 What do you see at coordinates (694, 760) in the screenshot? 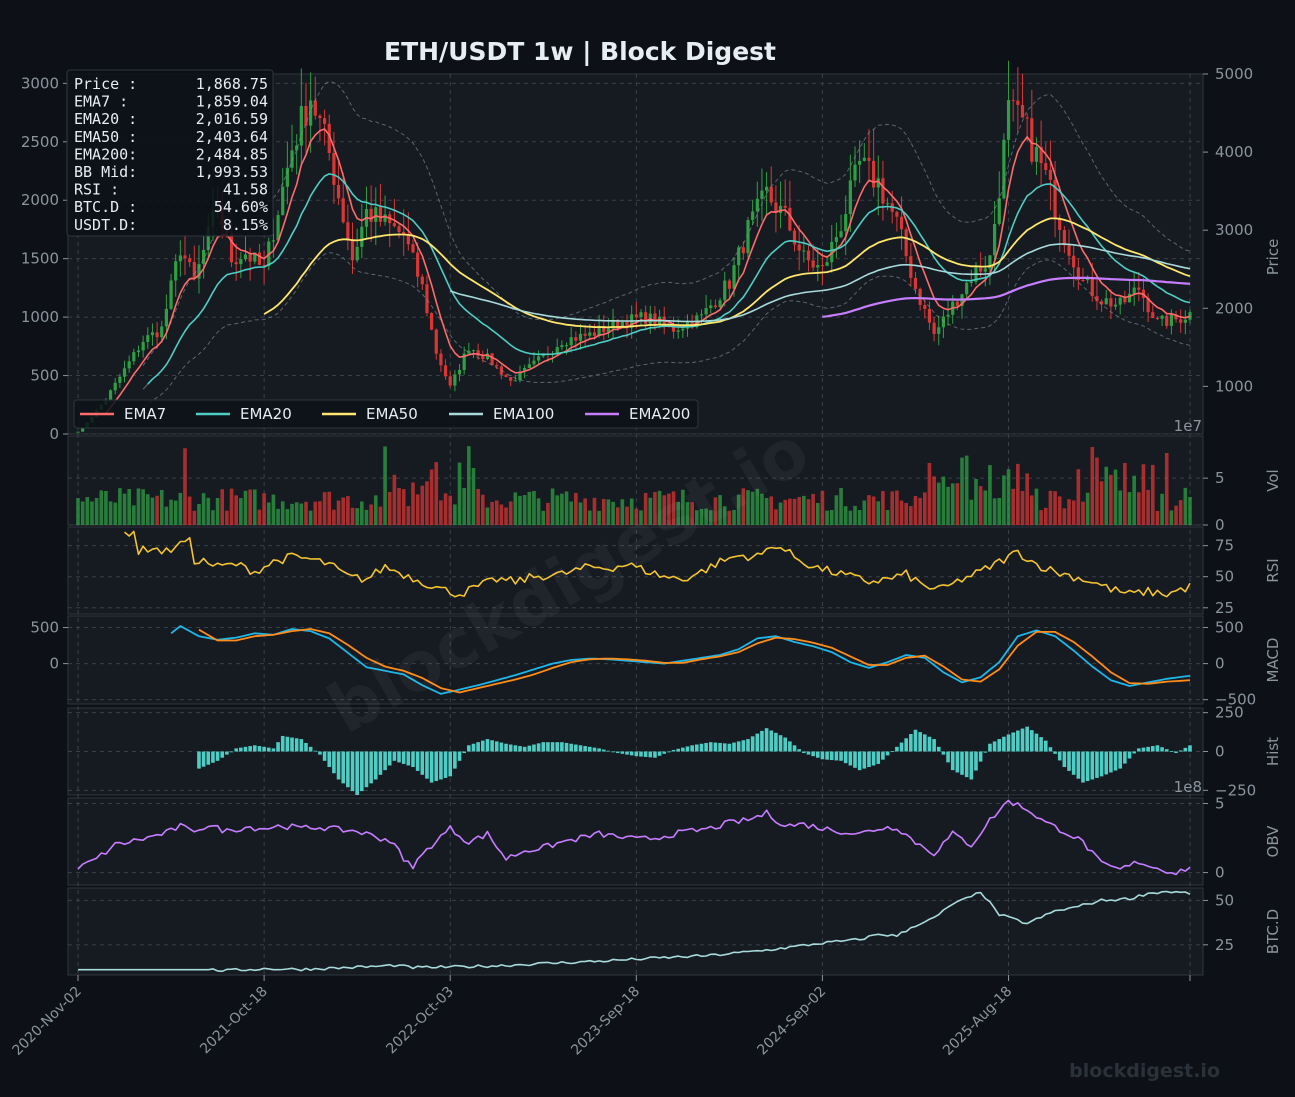
I see `histogram-bars` at bounding box center [694, 760].